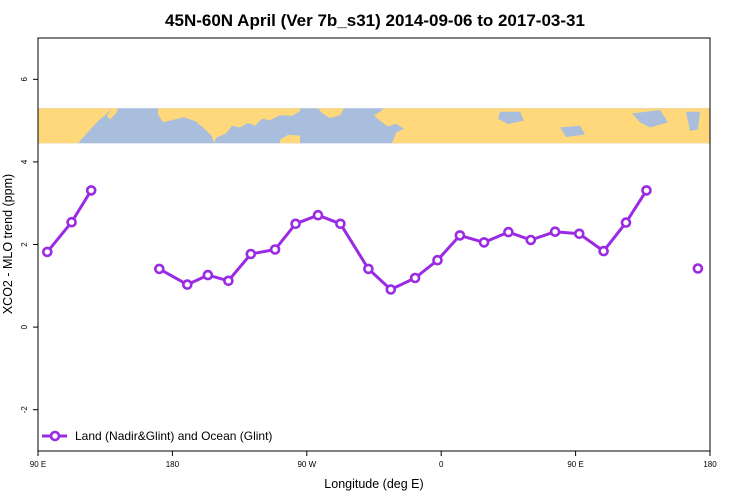 The height and width of the screenshot is (500, 750). I want to click on x-axis-label: Longitude (deg E), so click(373, 484).